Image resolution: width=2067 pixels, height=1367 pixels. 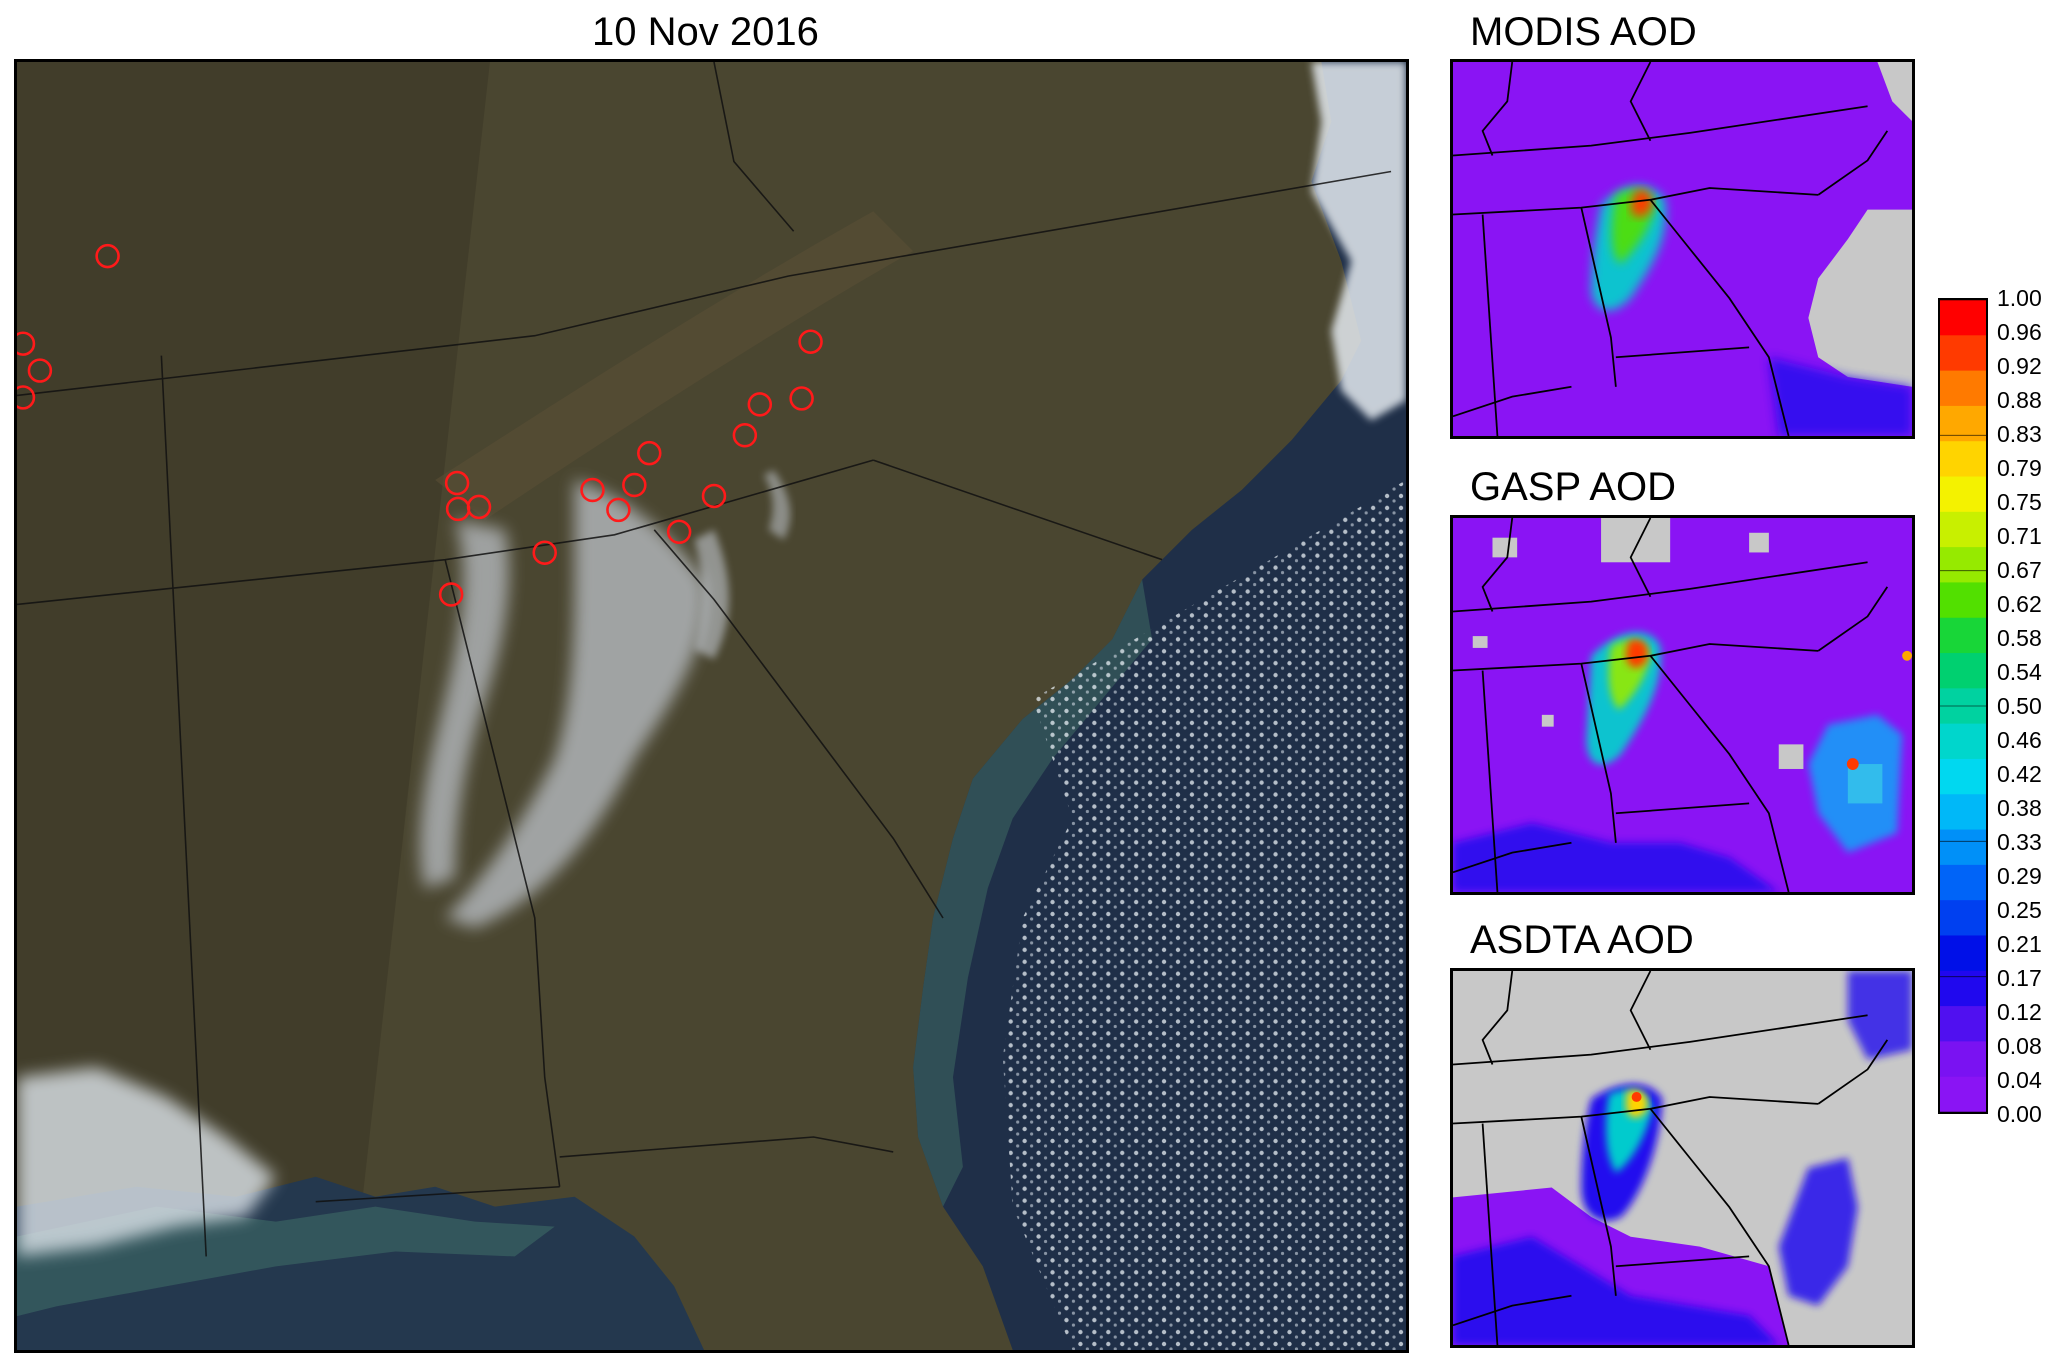 What do you see at coordinates (2019, 536) in the screenshot?
I see `colorbar-tick-label: 0.71` at bounding box center [2019, 536].